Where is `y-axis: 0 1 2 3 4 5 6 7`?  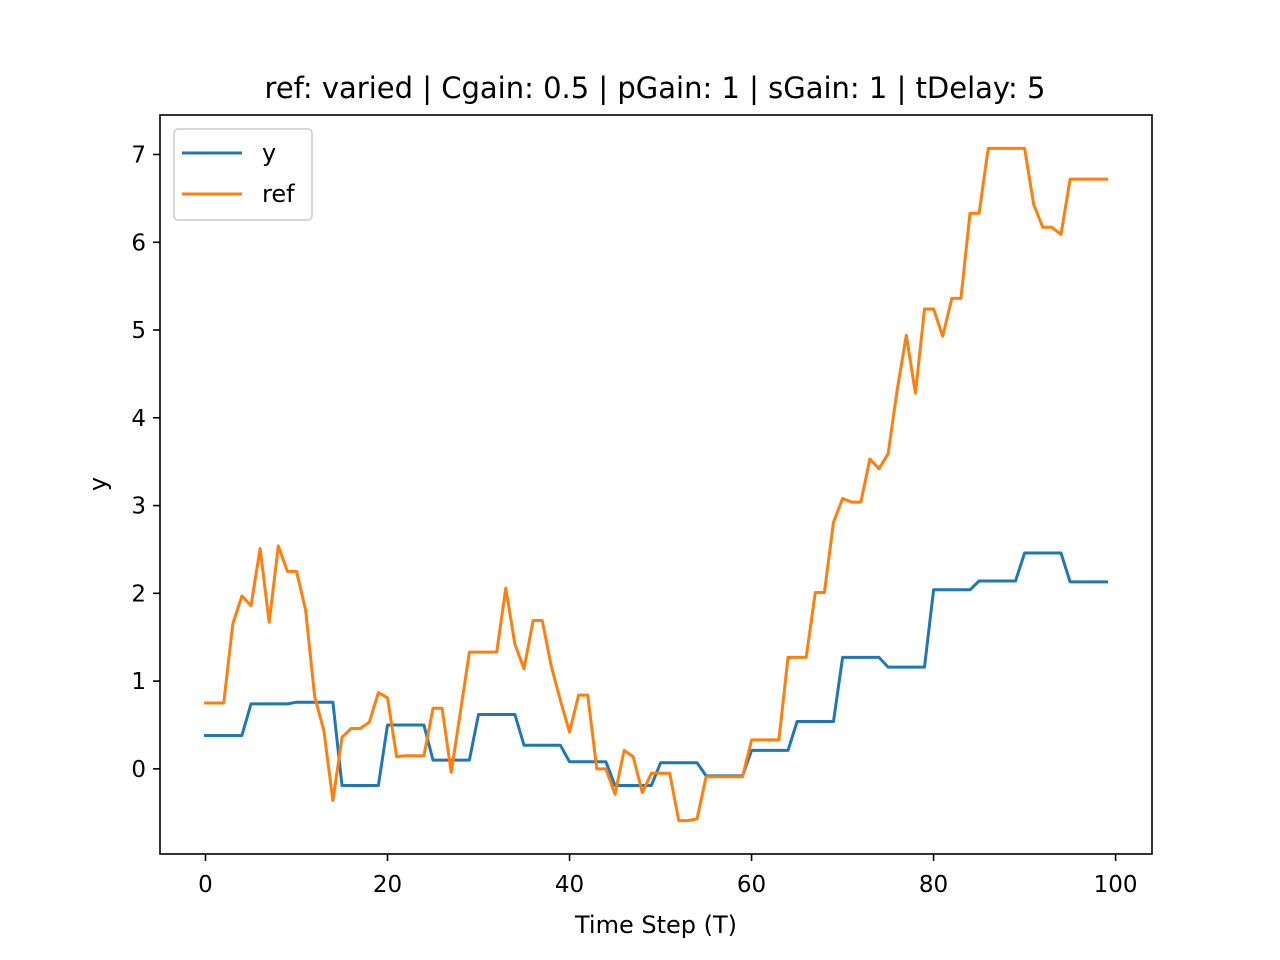
y-axis: 0 1 2 3 4 5 6 7 is located at coordinates (145, 462).